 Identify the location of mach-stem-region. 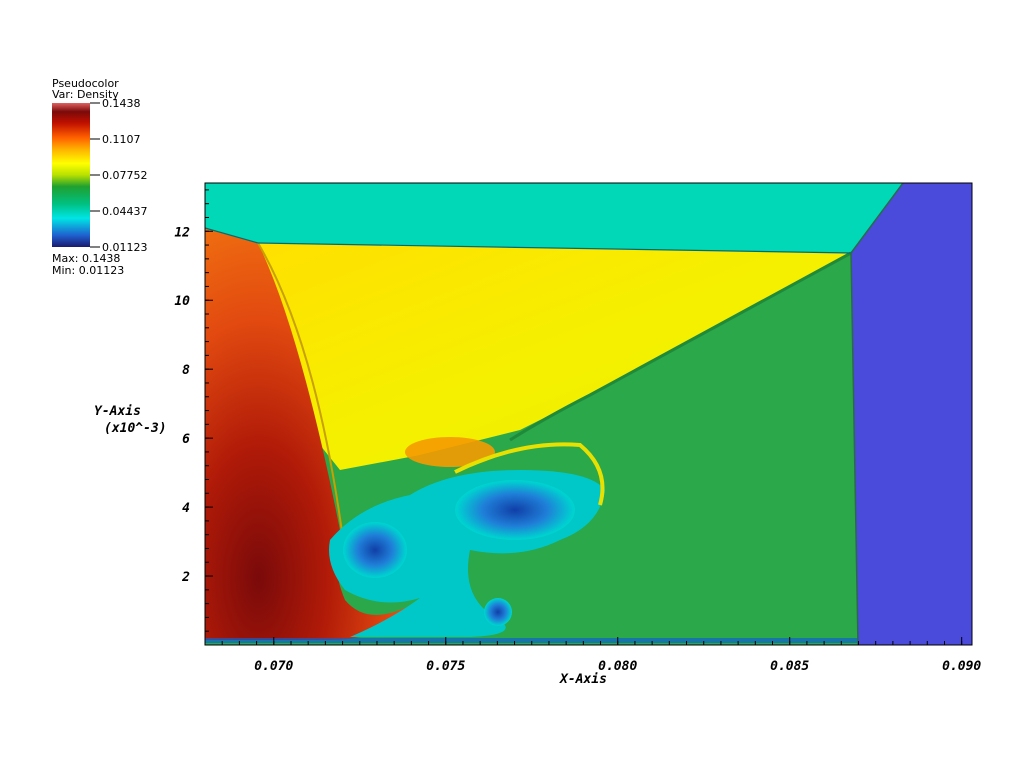
(312, 434).